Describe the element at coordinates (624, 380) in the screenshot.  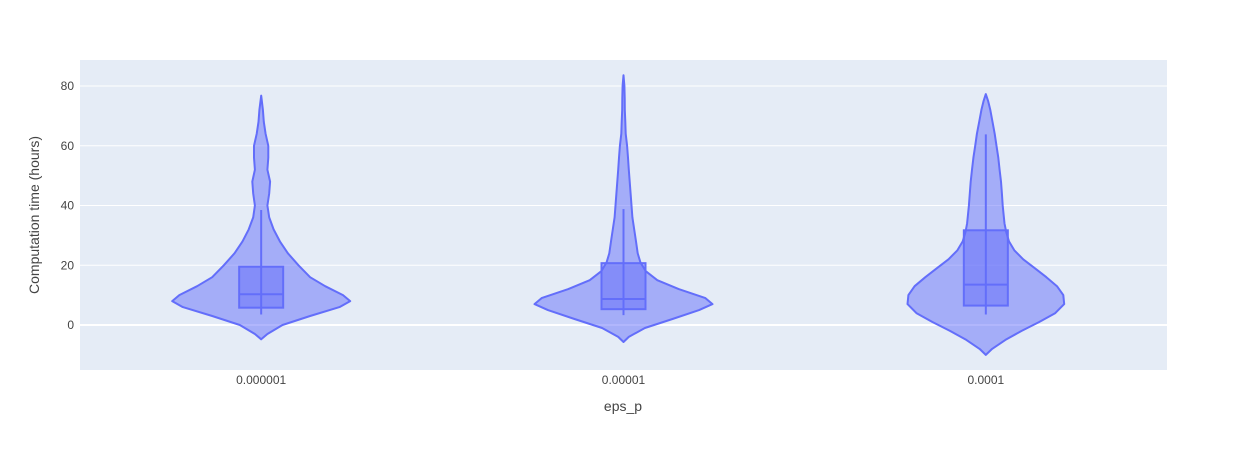
I see `x-tick-label: 0.00001` at that location.